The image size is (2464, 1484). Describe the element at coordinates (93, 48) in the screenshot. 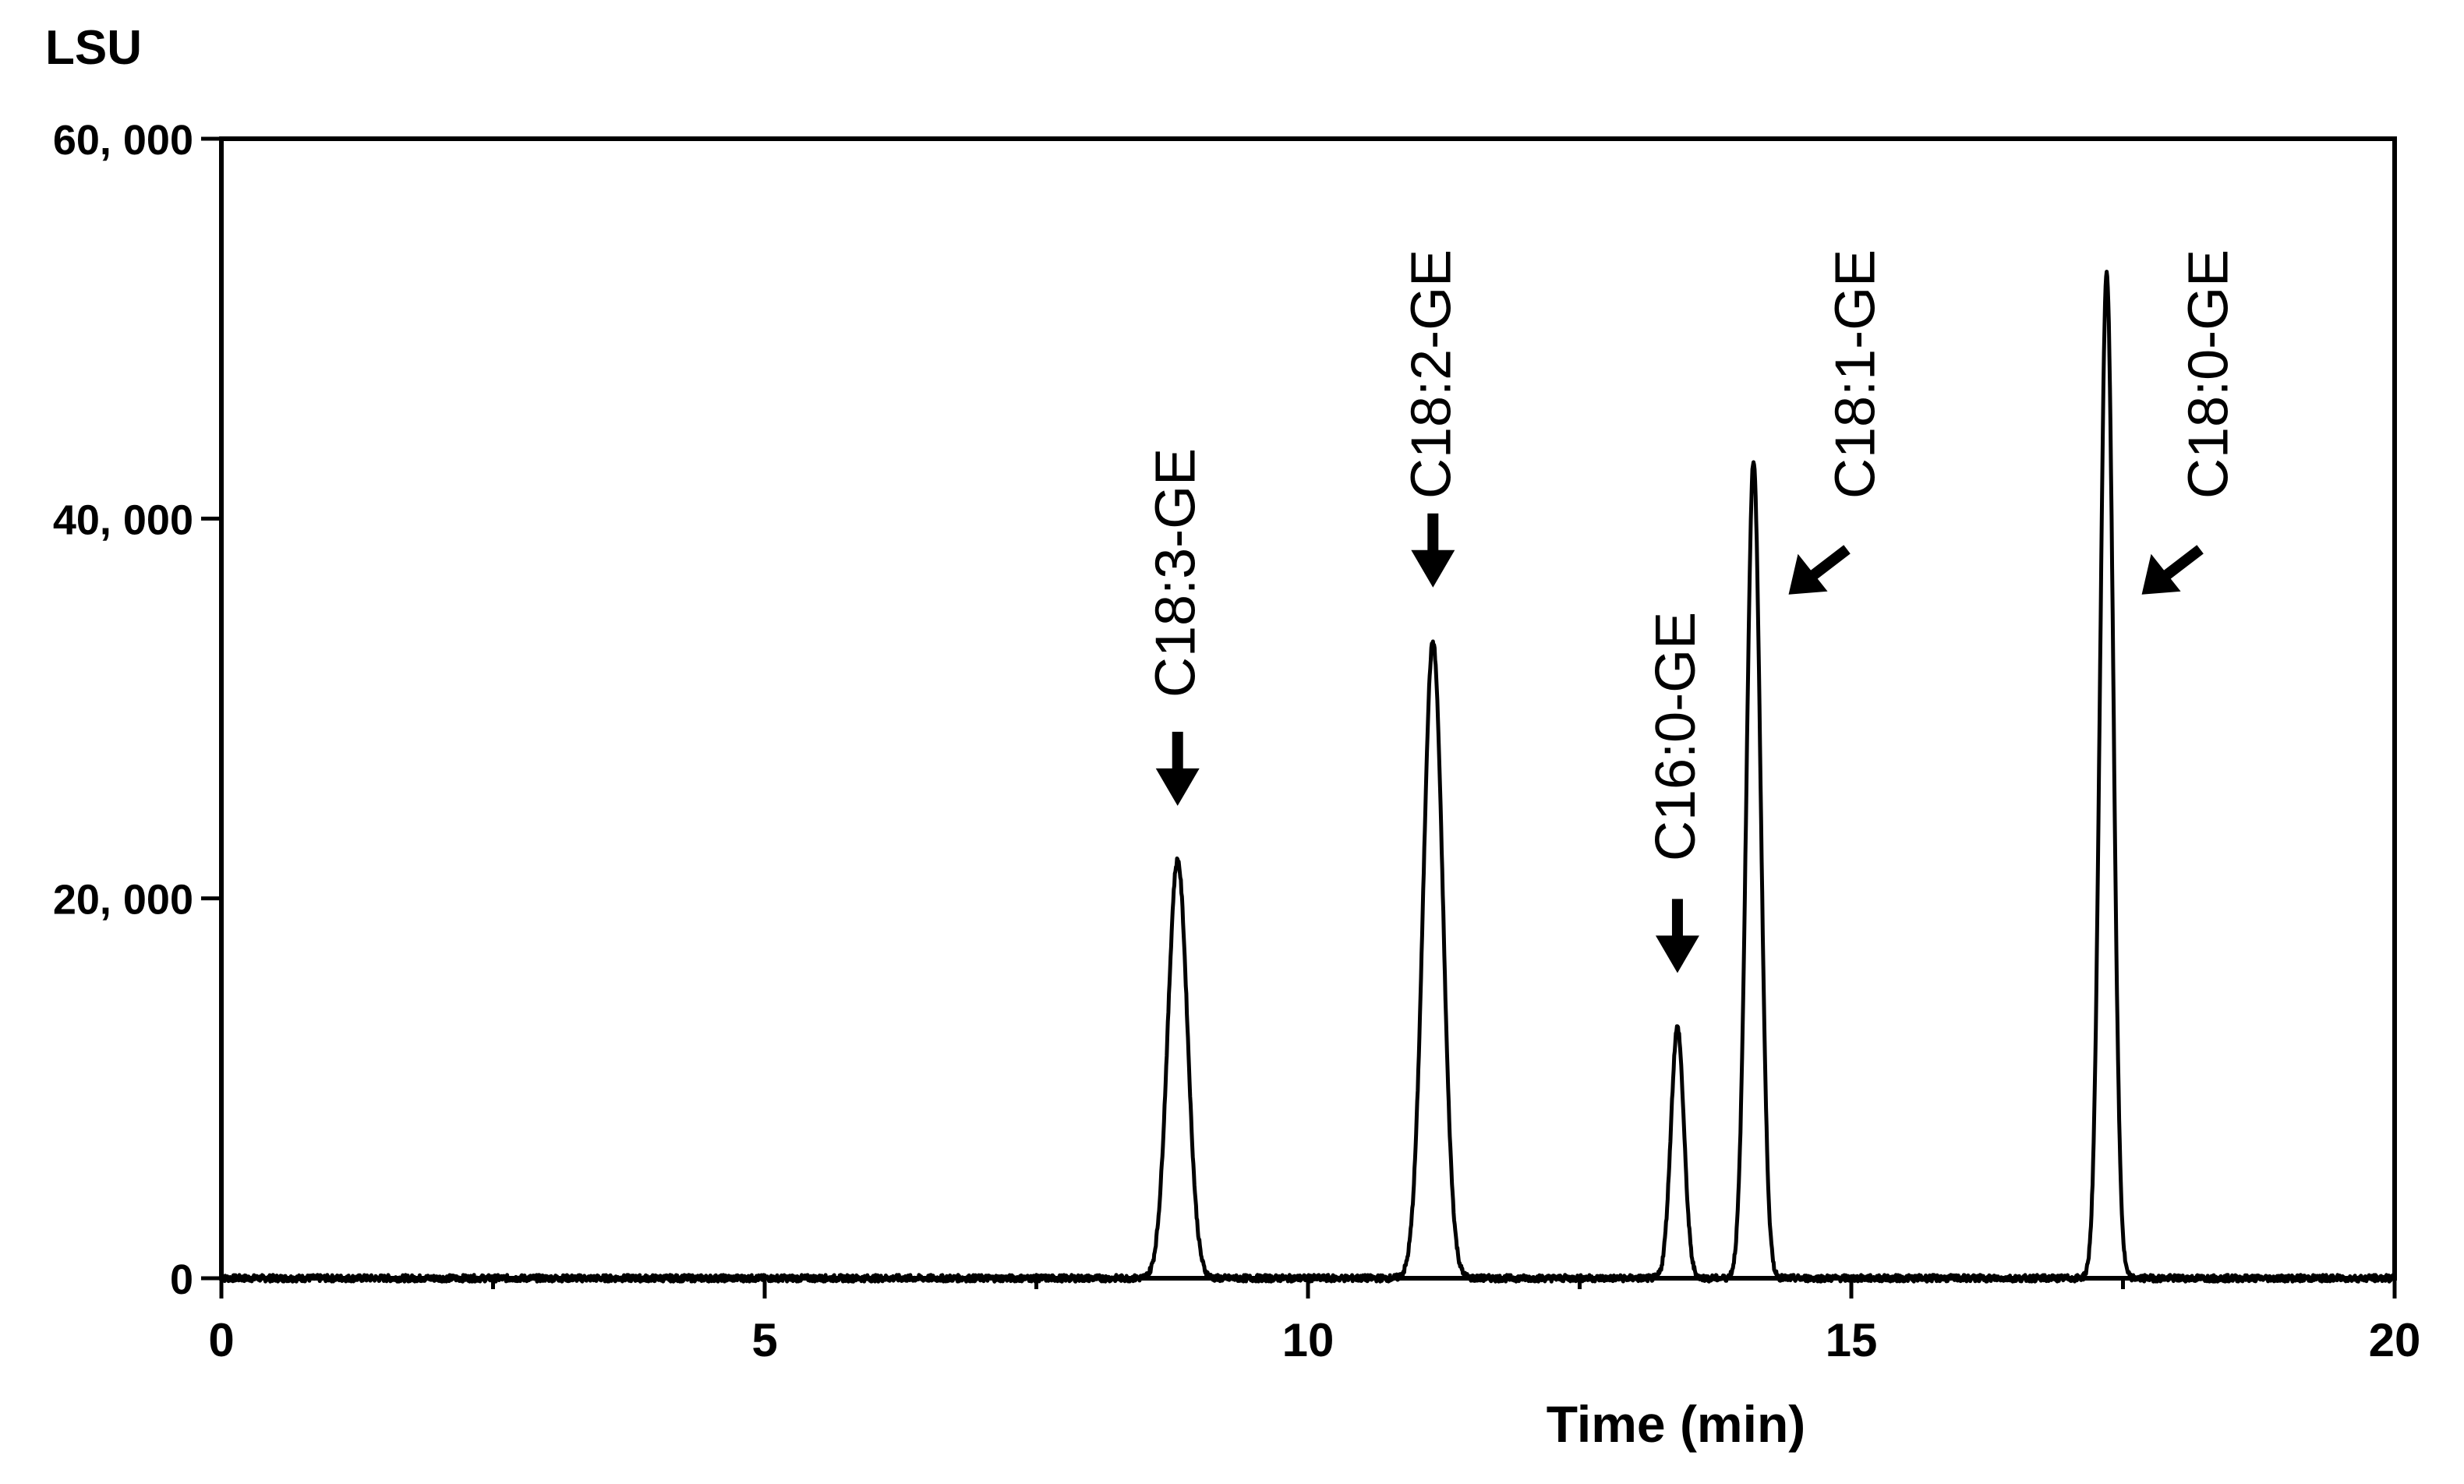

I see `y-axis-label: LSU` at that location.